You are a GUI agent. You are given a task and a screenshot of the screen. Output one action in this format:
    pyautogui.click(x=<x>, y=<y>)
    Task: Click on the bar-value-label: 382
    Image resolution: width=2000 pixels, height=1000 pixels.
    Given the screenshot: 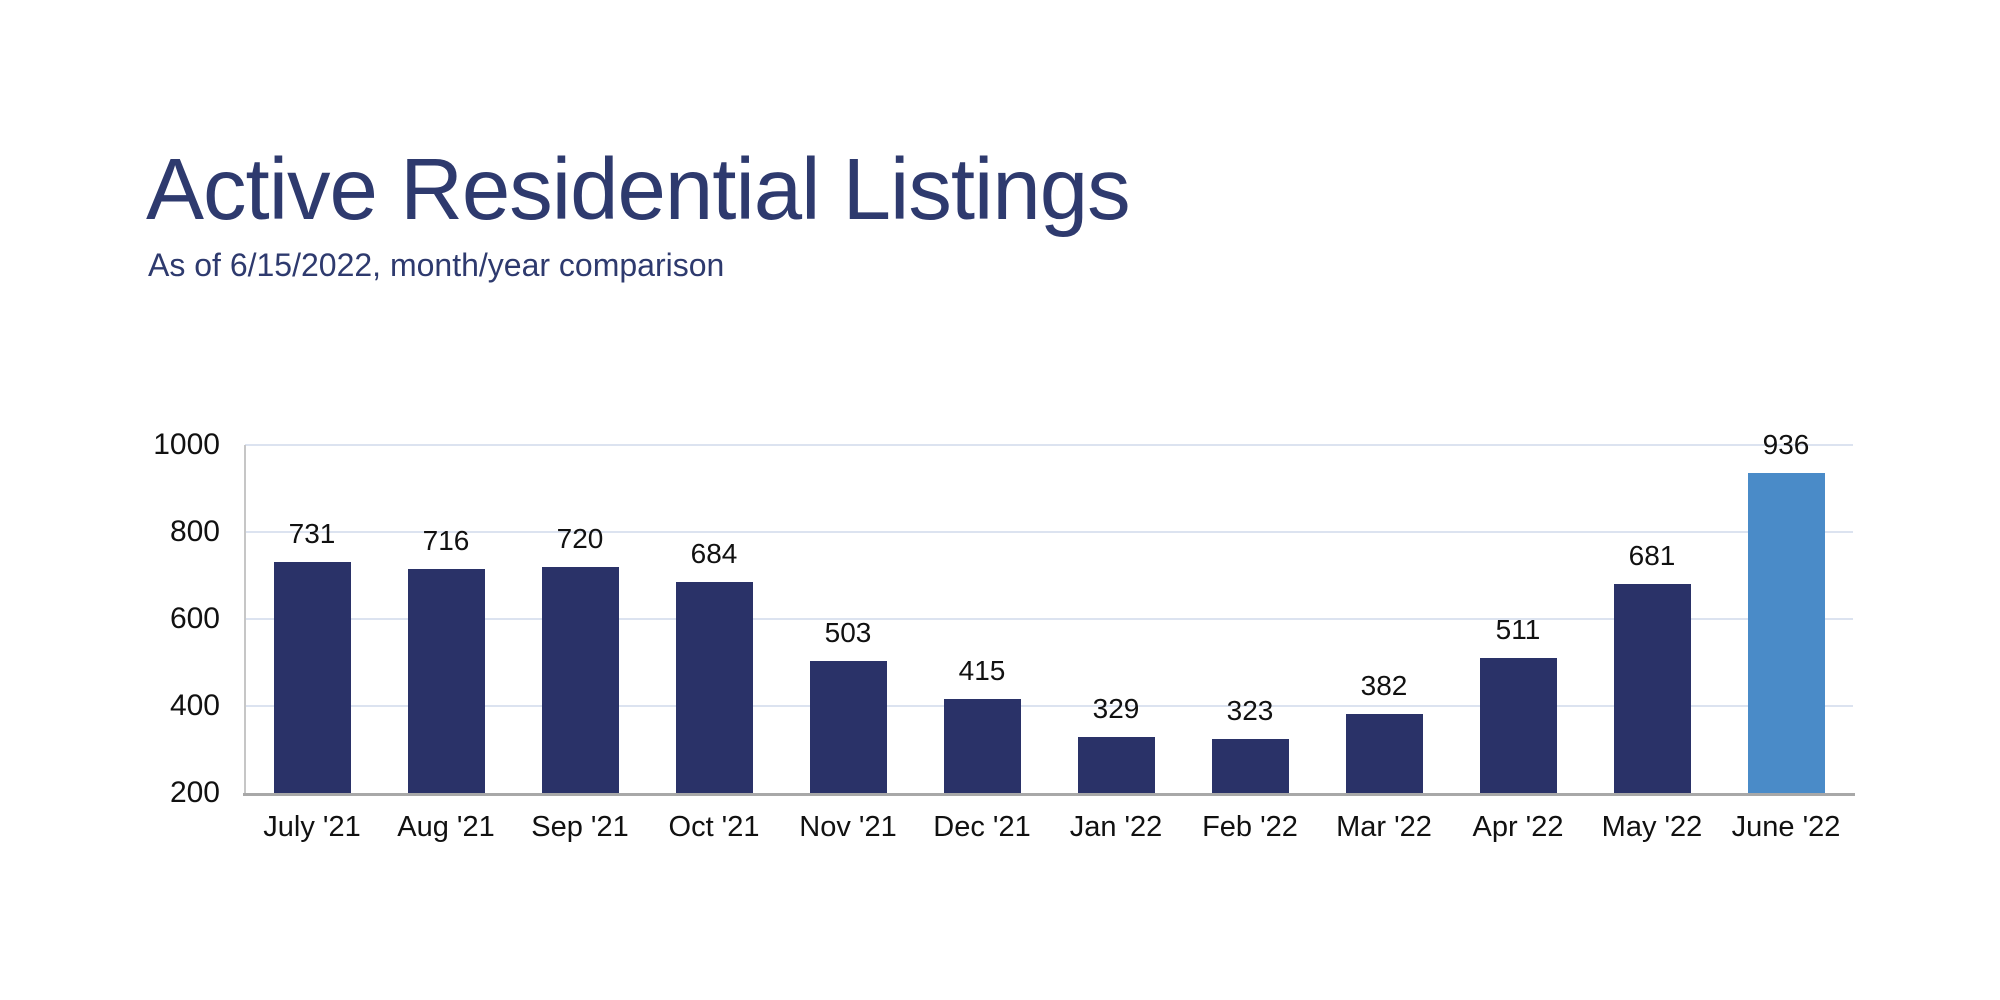 What is the action you would take?
    pyautogui.click(x=1384, y=685)
    